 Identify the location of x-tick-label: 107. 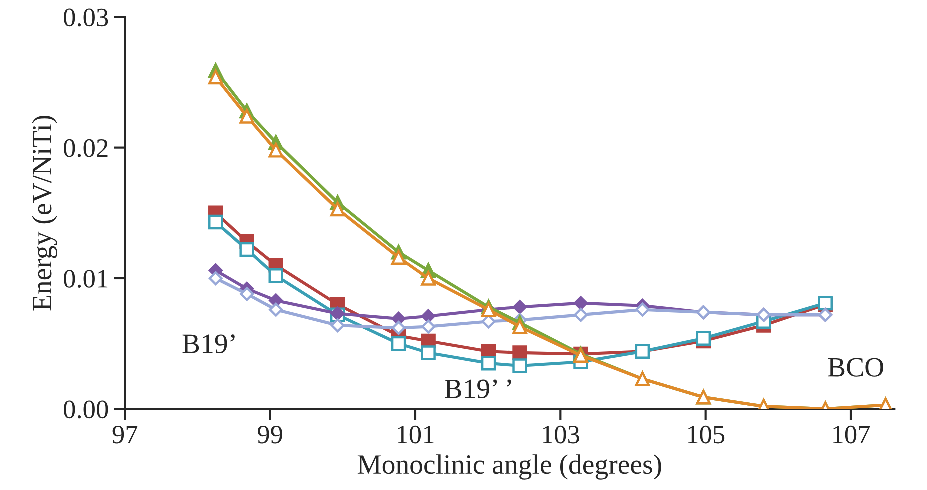
(852, 435).